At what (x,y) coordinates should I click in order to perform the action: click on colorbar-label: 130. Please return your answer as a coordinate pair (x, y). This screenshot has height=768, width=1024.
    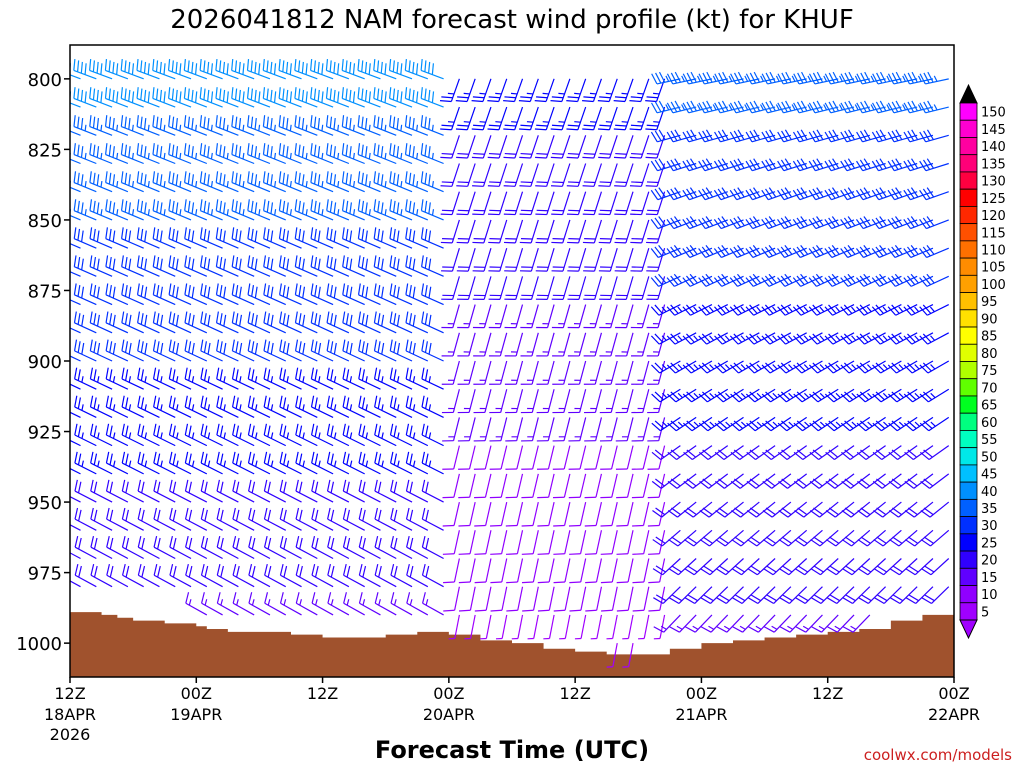
    Looking at the image, I should click on (993, 182).